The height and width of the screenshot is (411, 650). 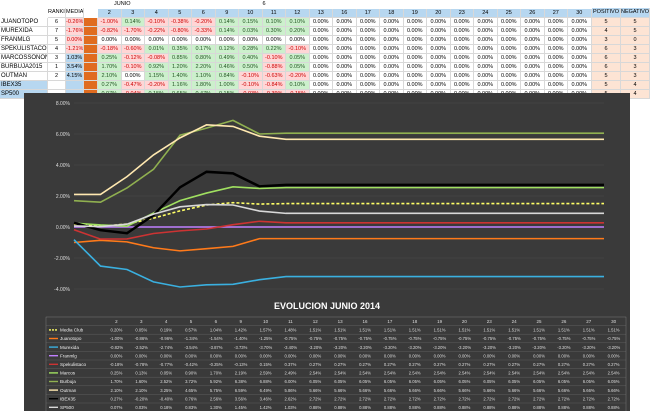 What do you see at coordinates (57, 22) in the screenshot?
I see `row-rank: 6` at bounding box center [57, 22].